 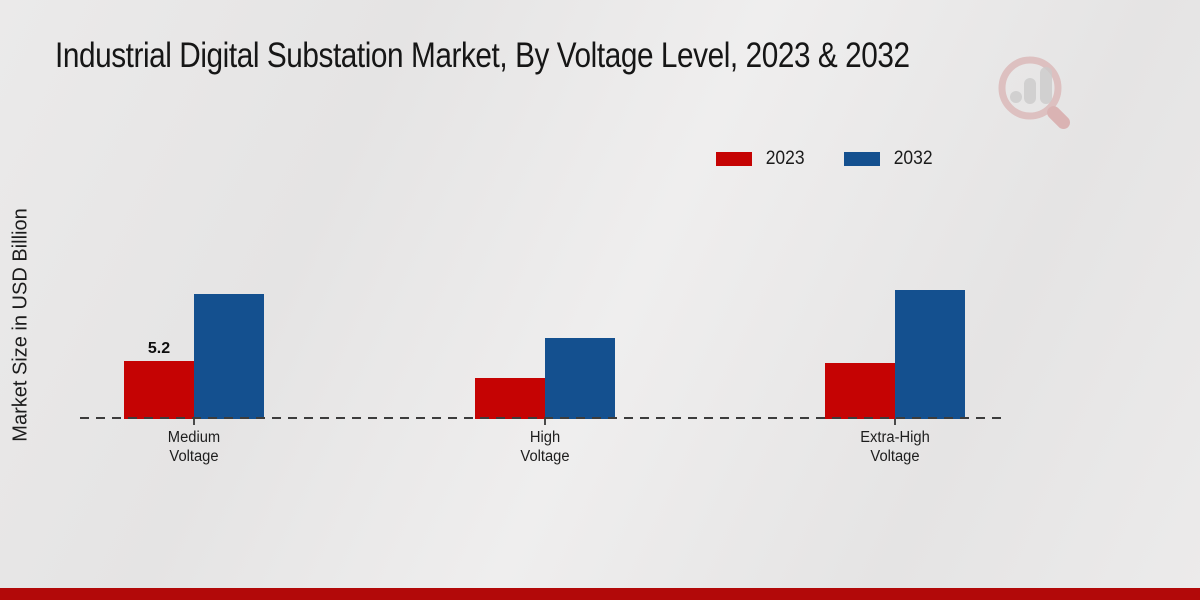 What do you see at coordinates (825, 159) in the screenshot?
I see `legend: 2023 2032` at bounding box center [825, 159].